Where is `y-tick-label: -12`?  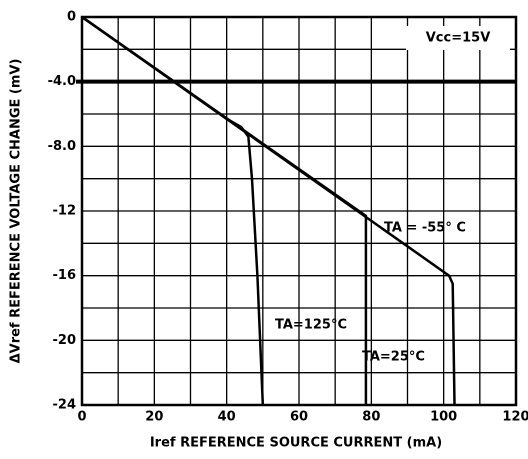
y-tick-label: -12 is located at coordinates (65, 211).